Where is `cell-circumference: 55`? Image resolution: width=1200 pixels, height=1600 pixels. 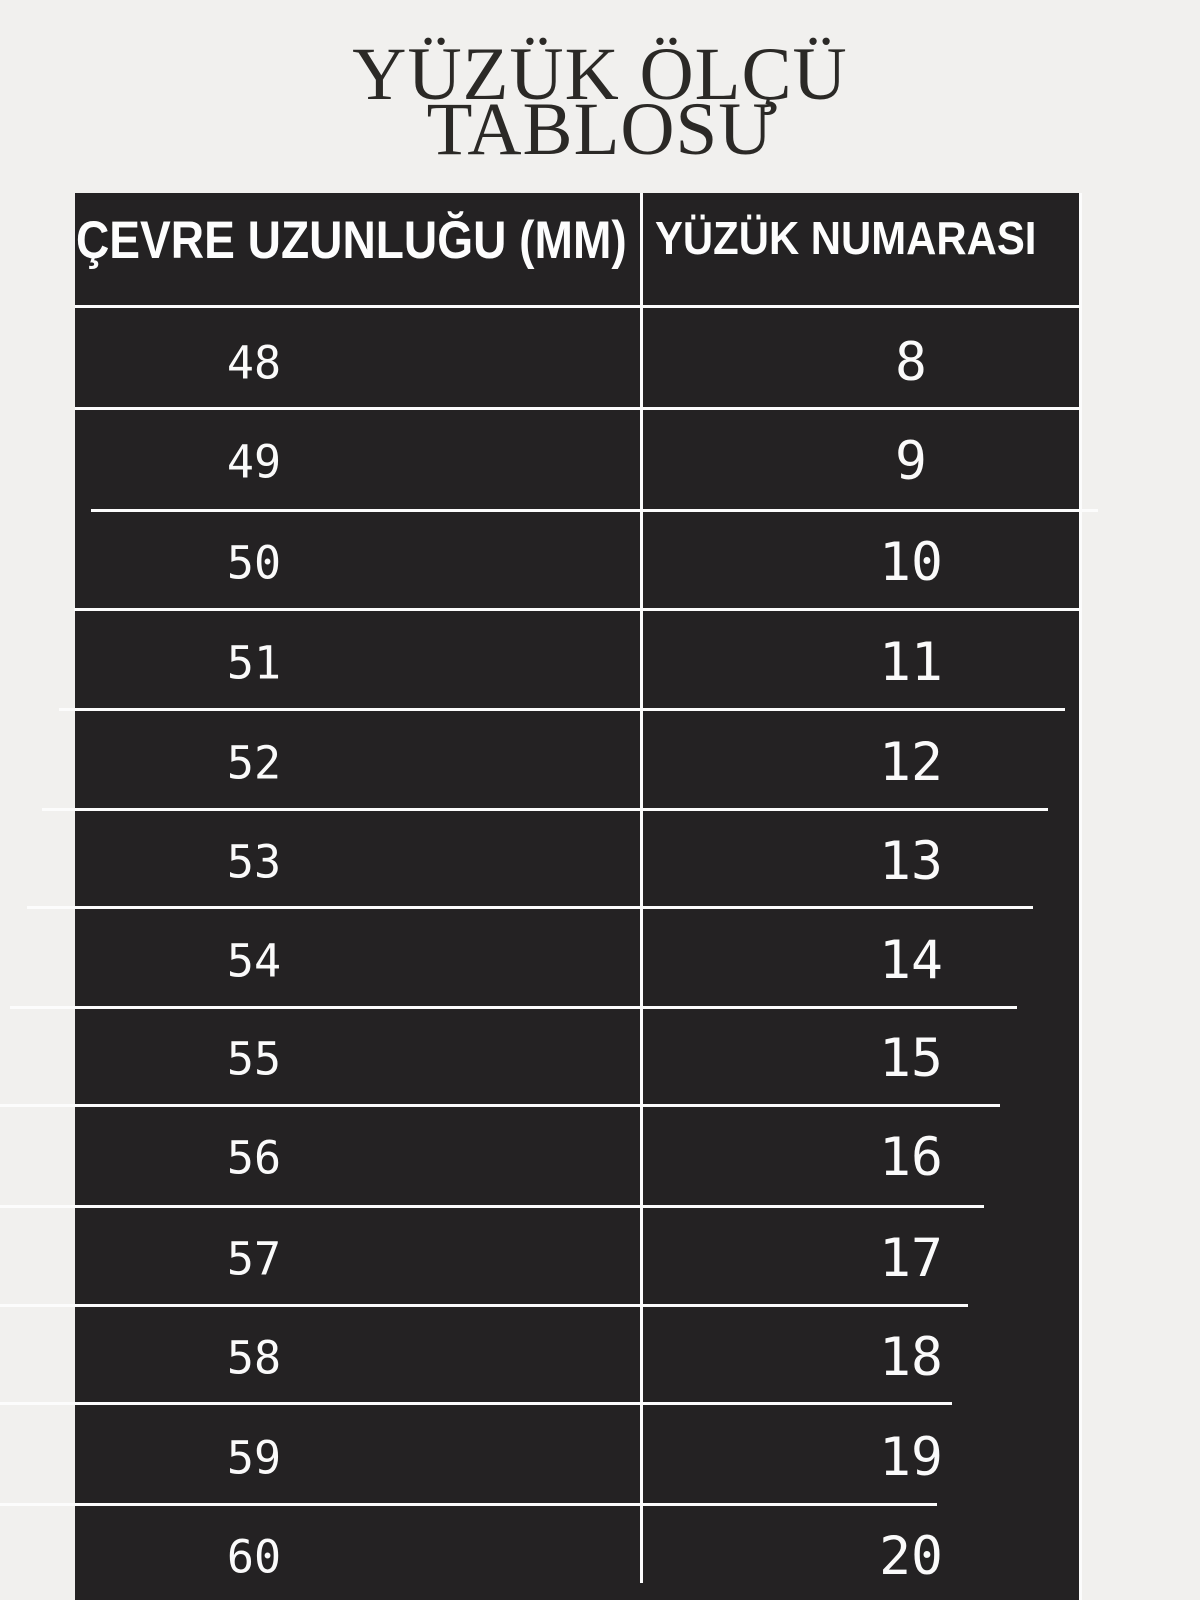 cell-circumference: 55 is located at coordinates (254, 1059).